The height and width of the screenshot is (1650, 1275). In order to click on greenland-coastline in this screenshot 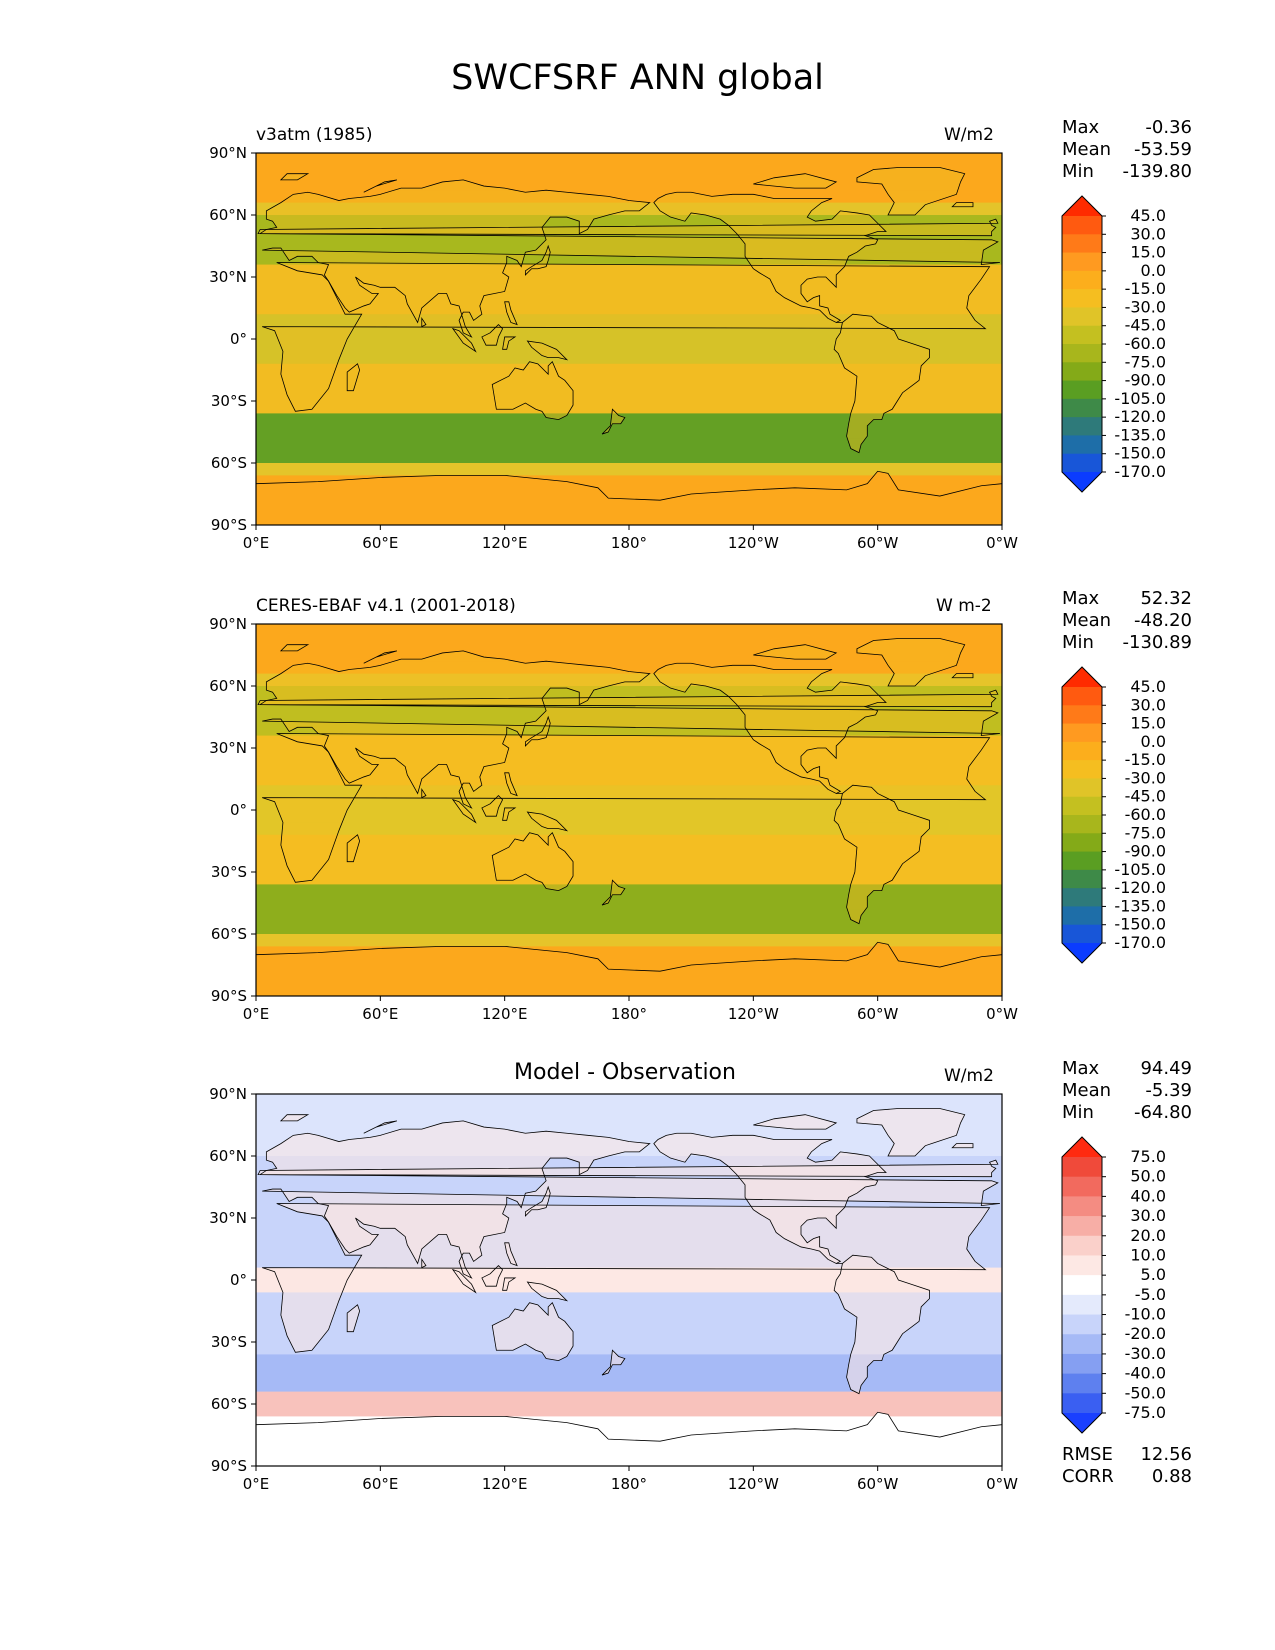, I will do `click(911, 662)`.